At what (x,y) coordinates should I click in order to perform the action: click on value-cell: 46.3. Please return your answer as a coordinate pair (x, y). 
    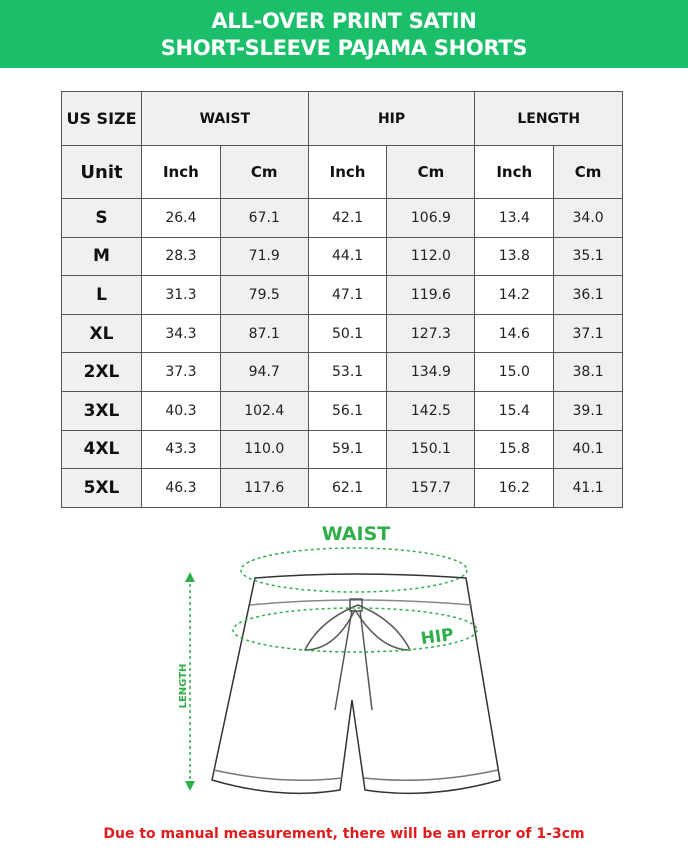
    Looking at the image, I should click on (181, 488).